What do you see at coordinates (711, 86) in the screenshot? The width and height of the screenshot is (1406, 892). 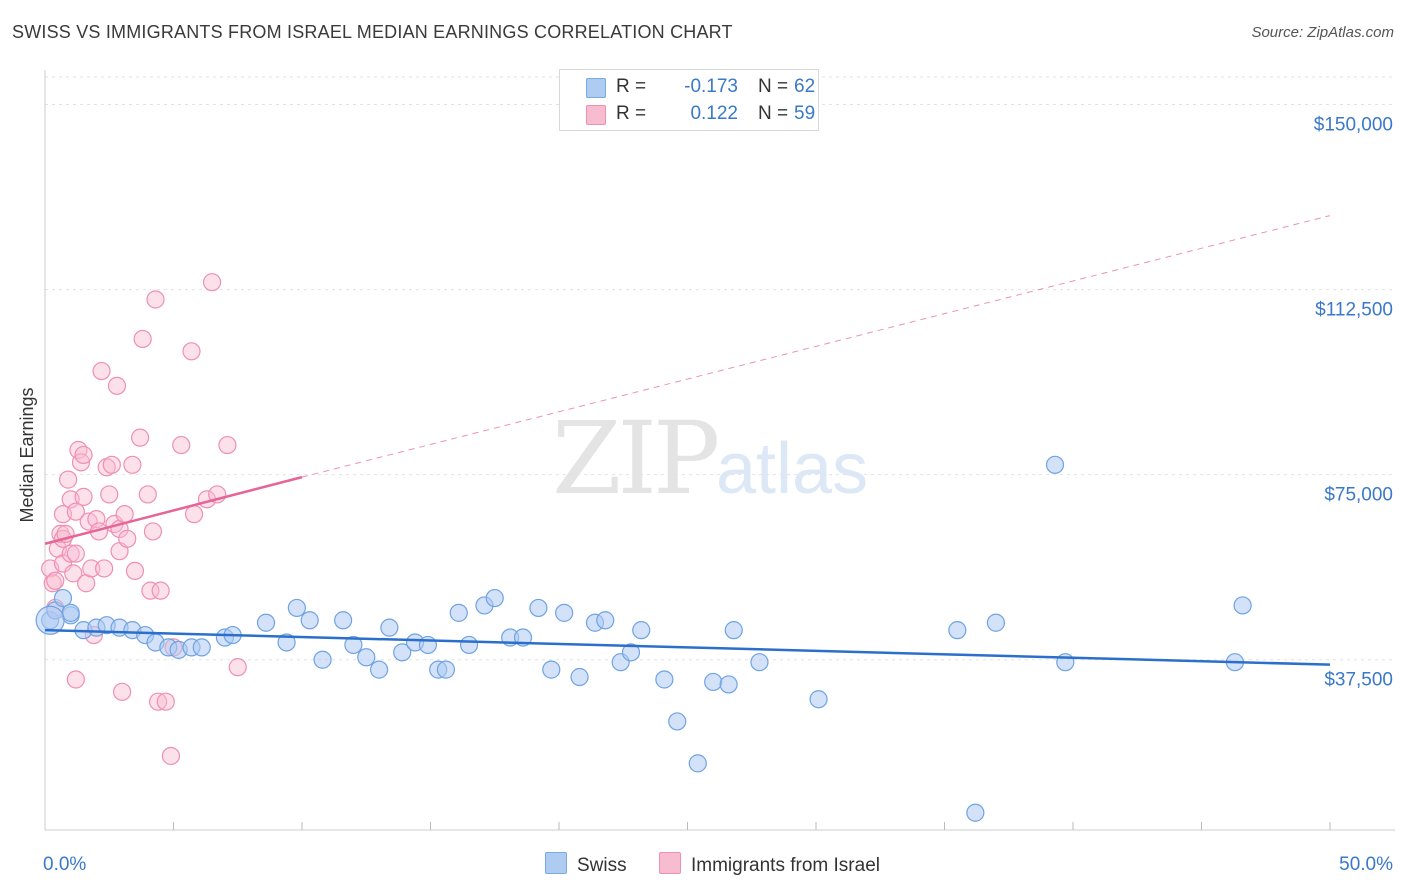 I see `legend-r-value: -0.173` at bounding box center [711, 86].